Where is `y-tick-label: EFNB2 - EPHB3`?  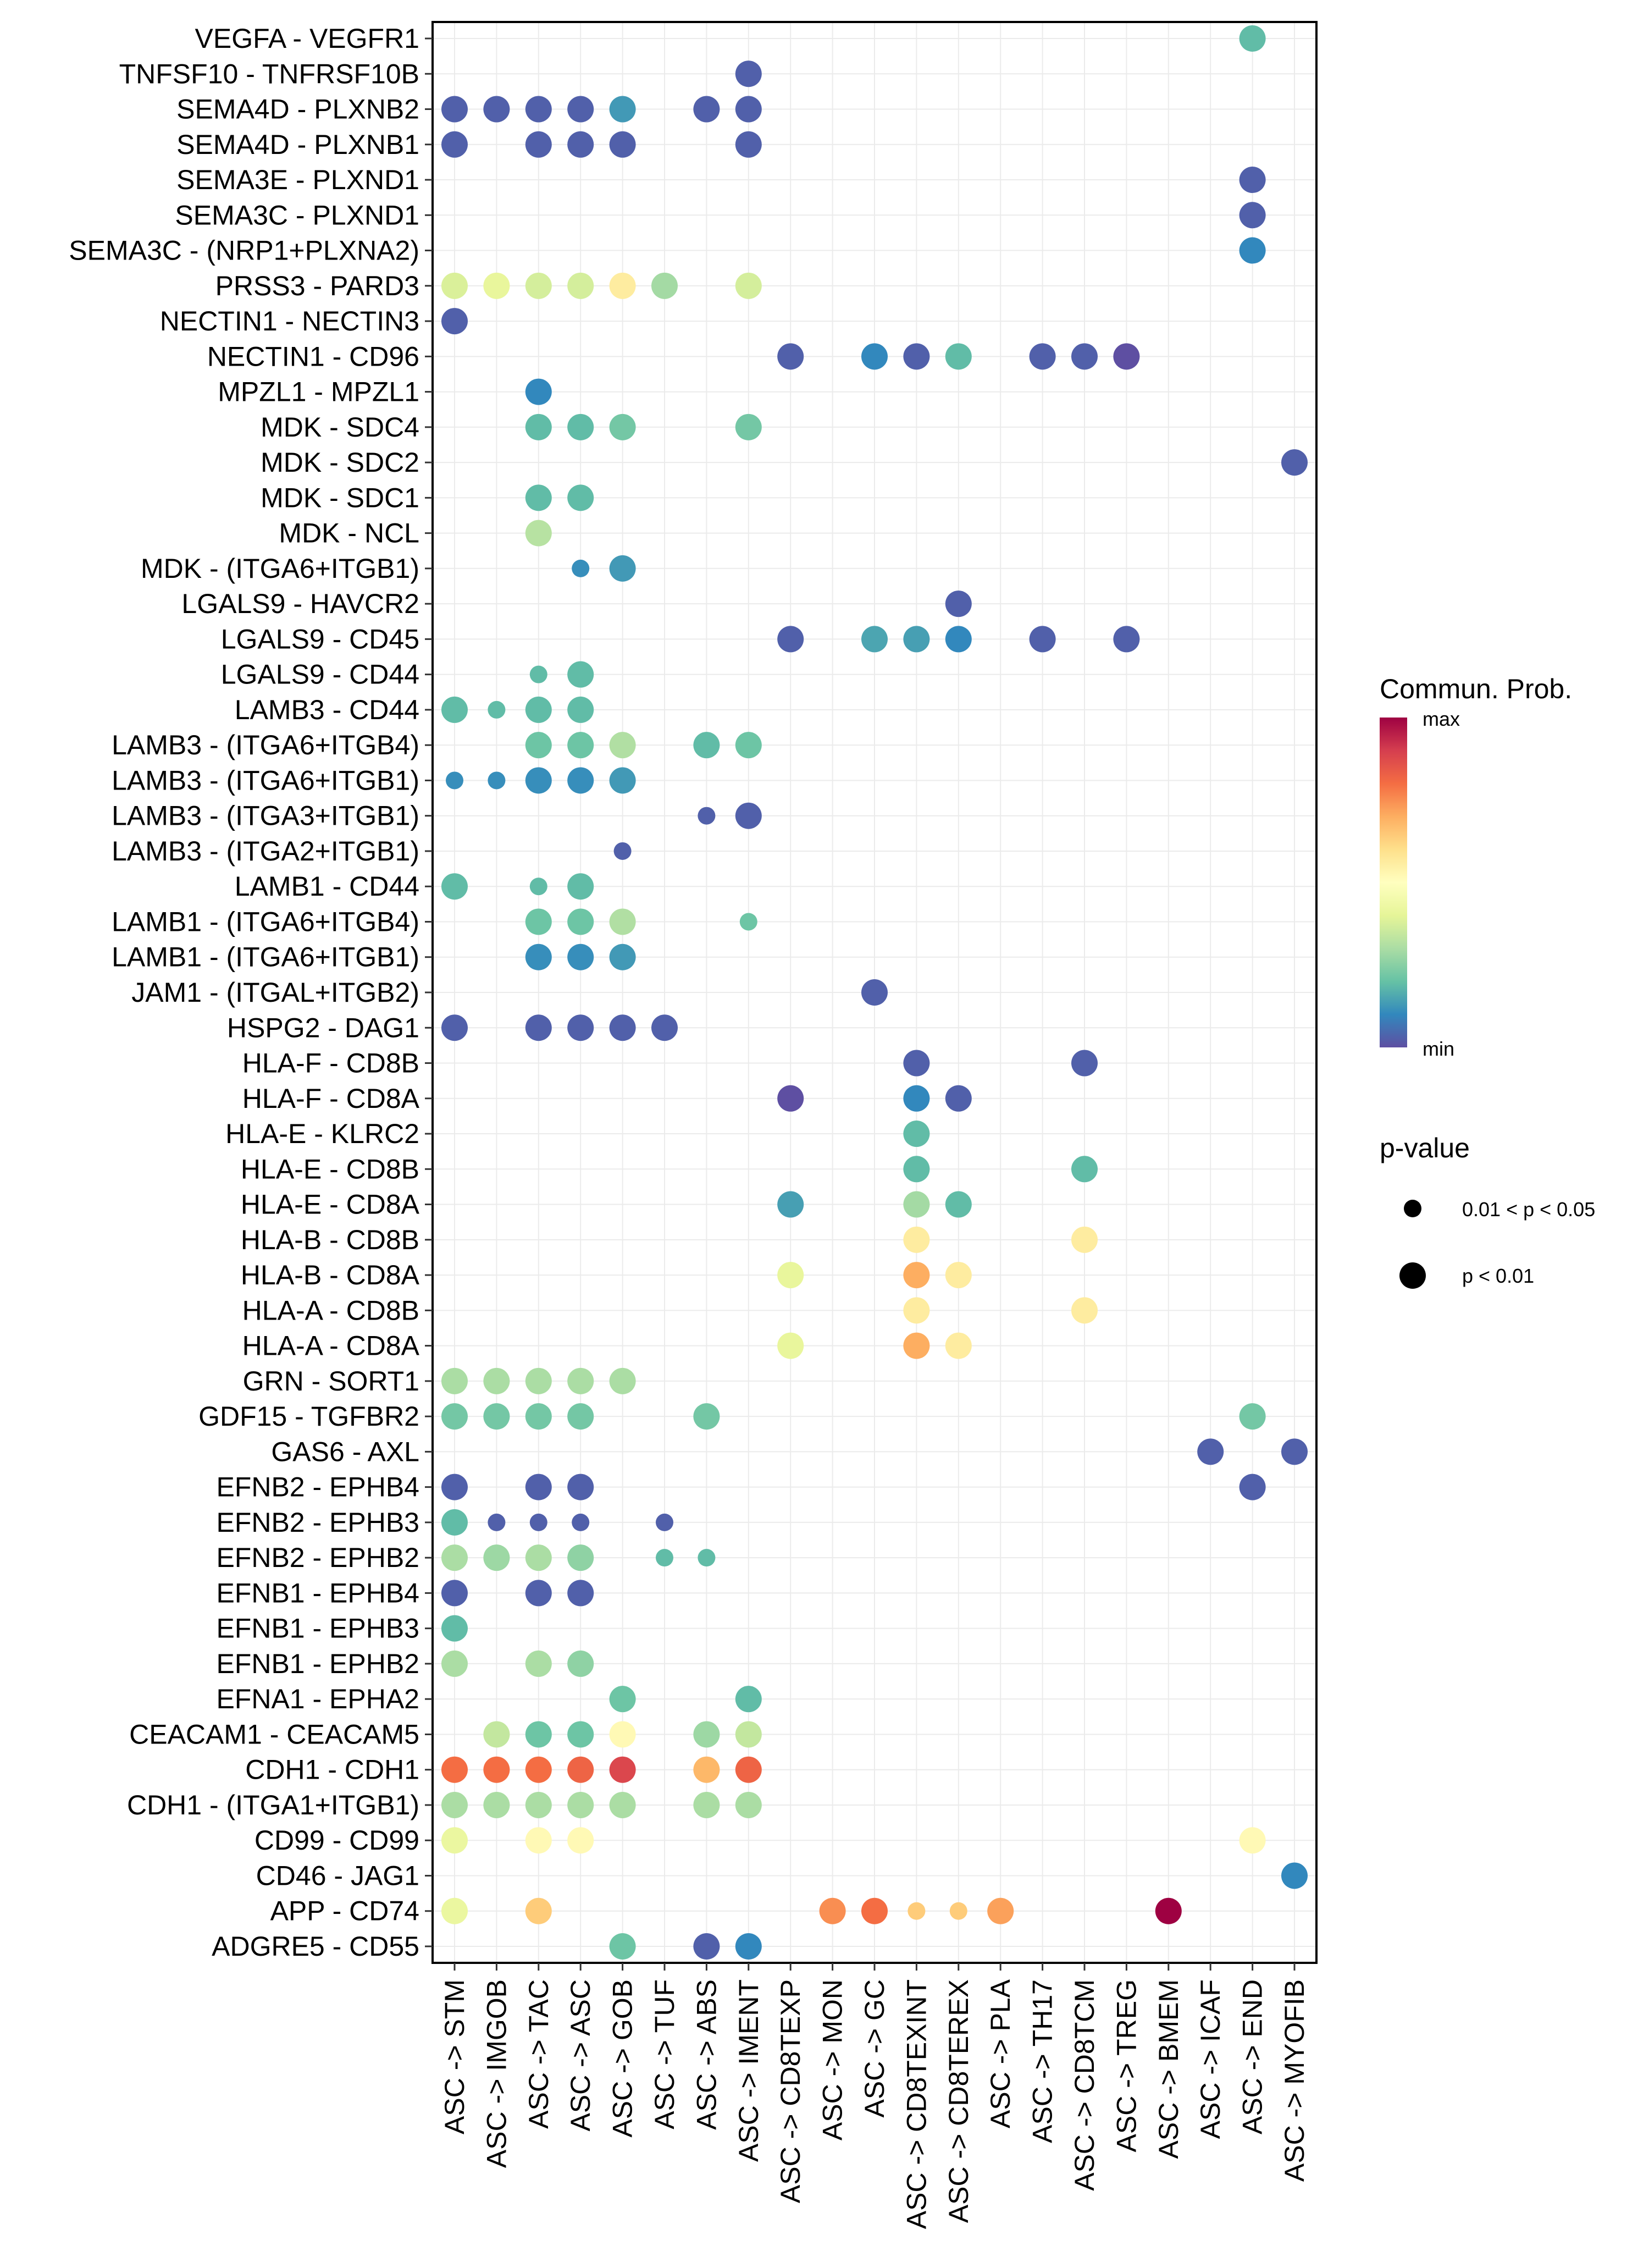
y-tick-label: EFNB2 - EPHB3 is located at coordinates (317, 1523).